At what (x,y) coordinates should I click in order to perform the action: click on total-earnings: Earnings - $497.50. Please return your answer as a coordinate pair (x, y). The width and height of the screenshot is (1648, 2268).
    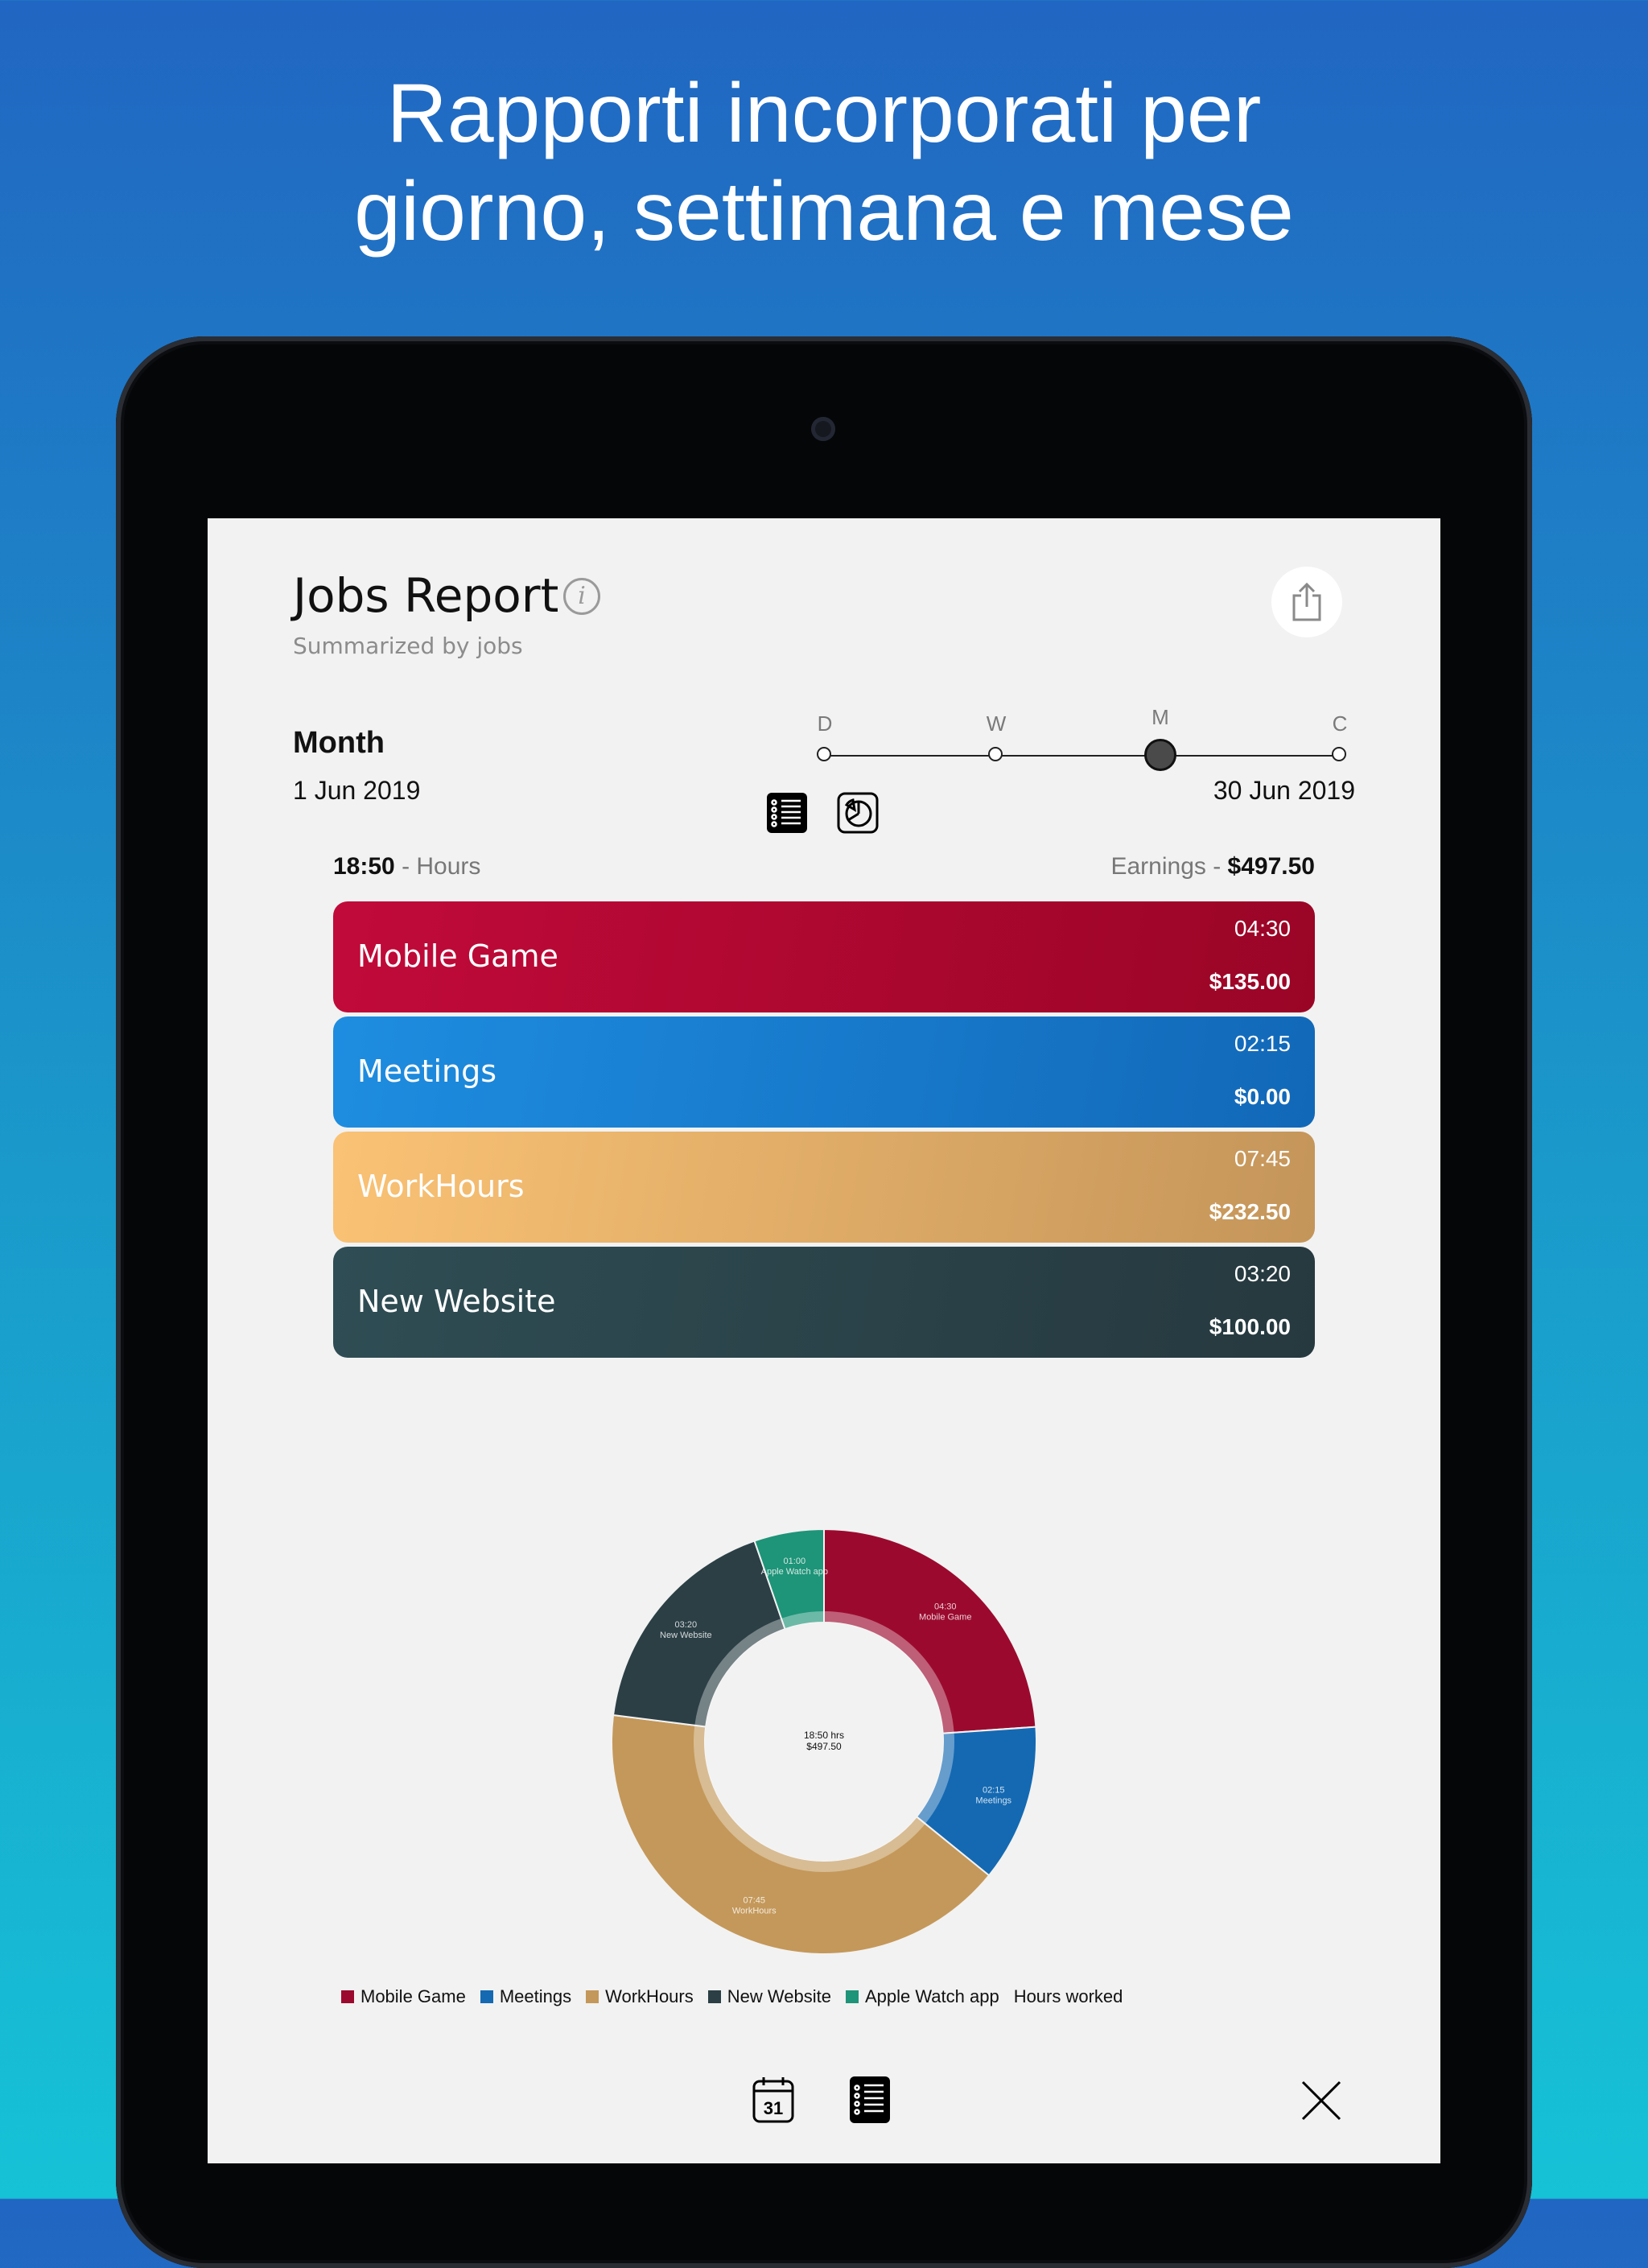
    Looking at the image, I should click on (1212, 866).